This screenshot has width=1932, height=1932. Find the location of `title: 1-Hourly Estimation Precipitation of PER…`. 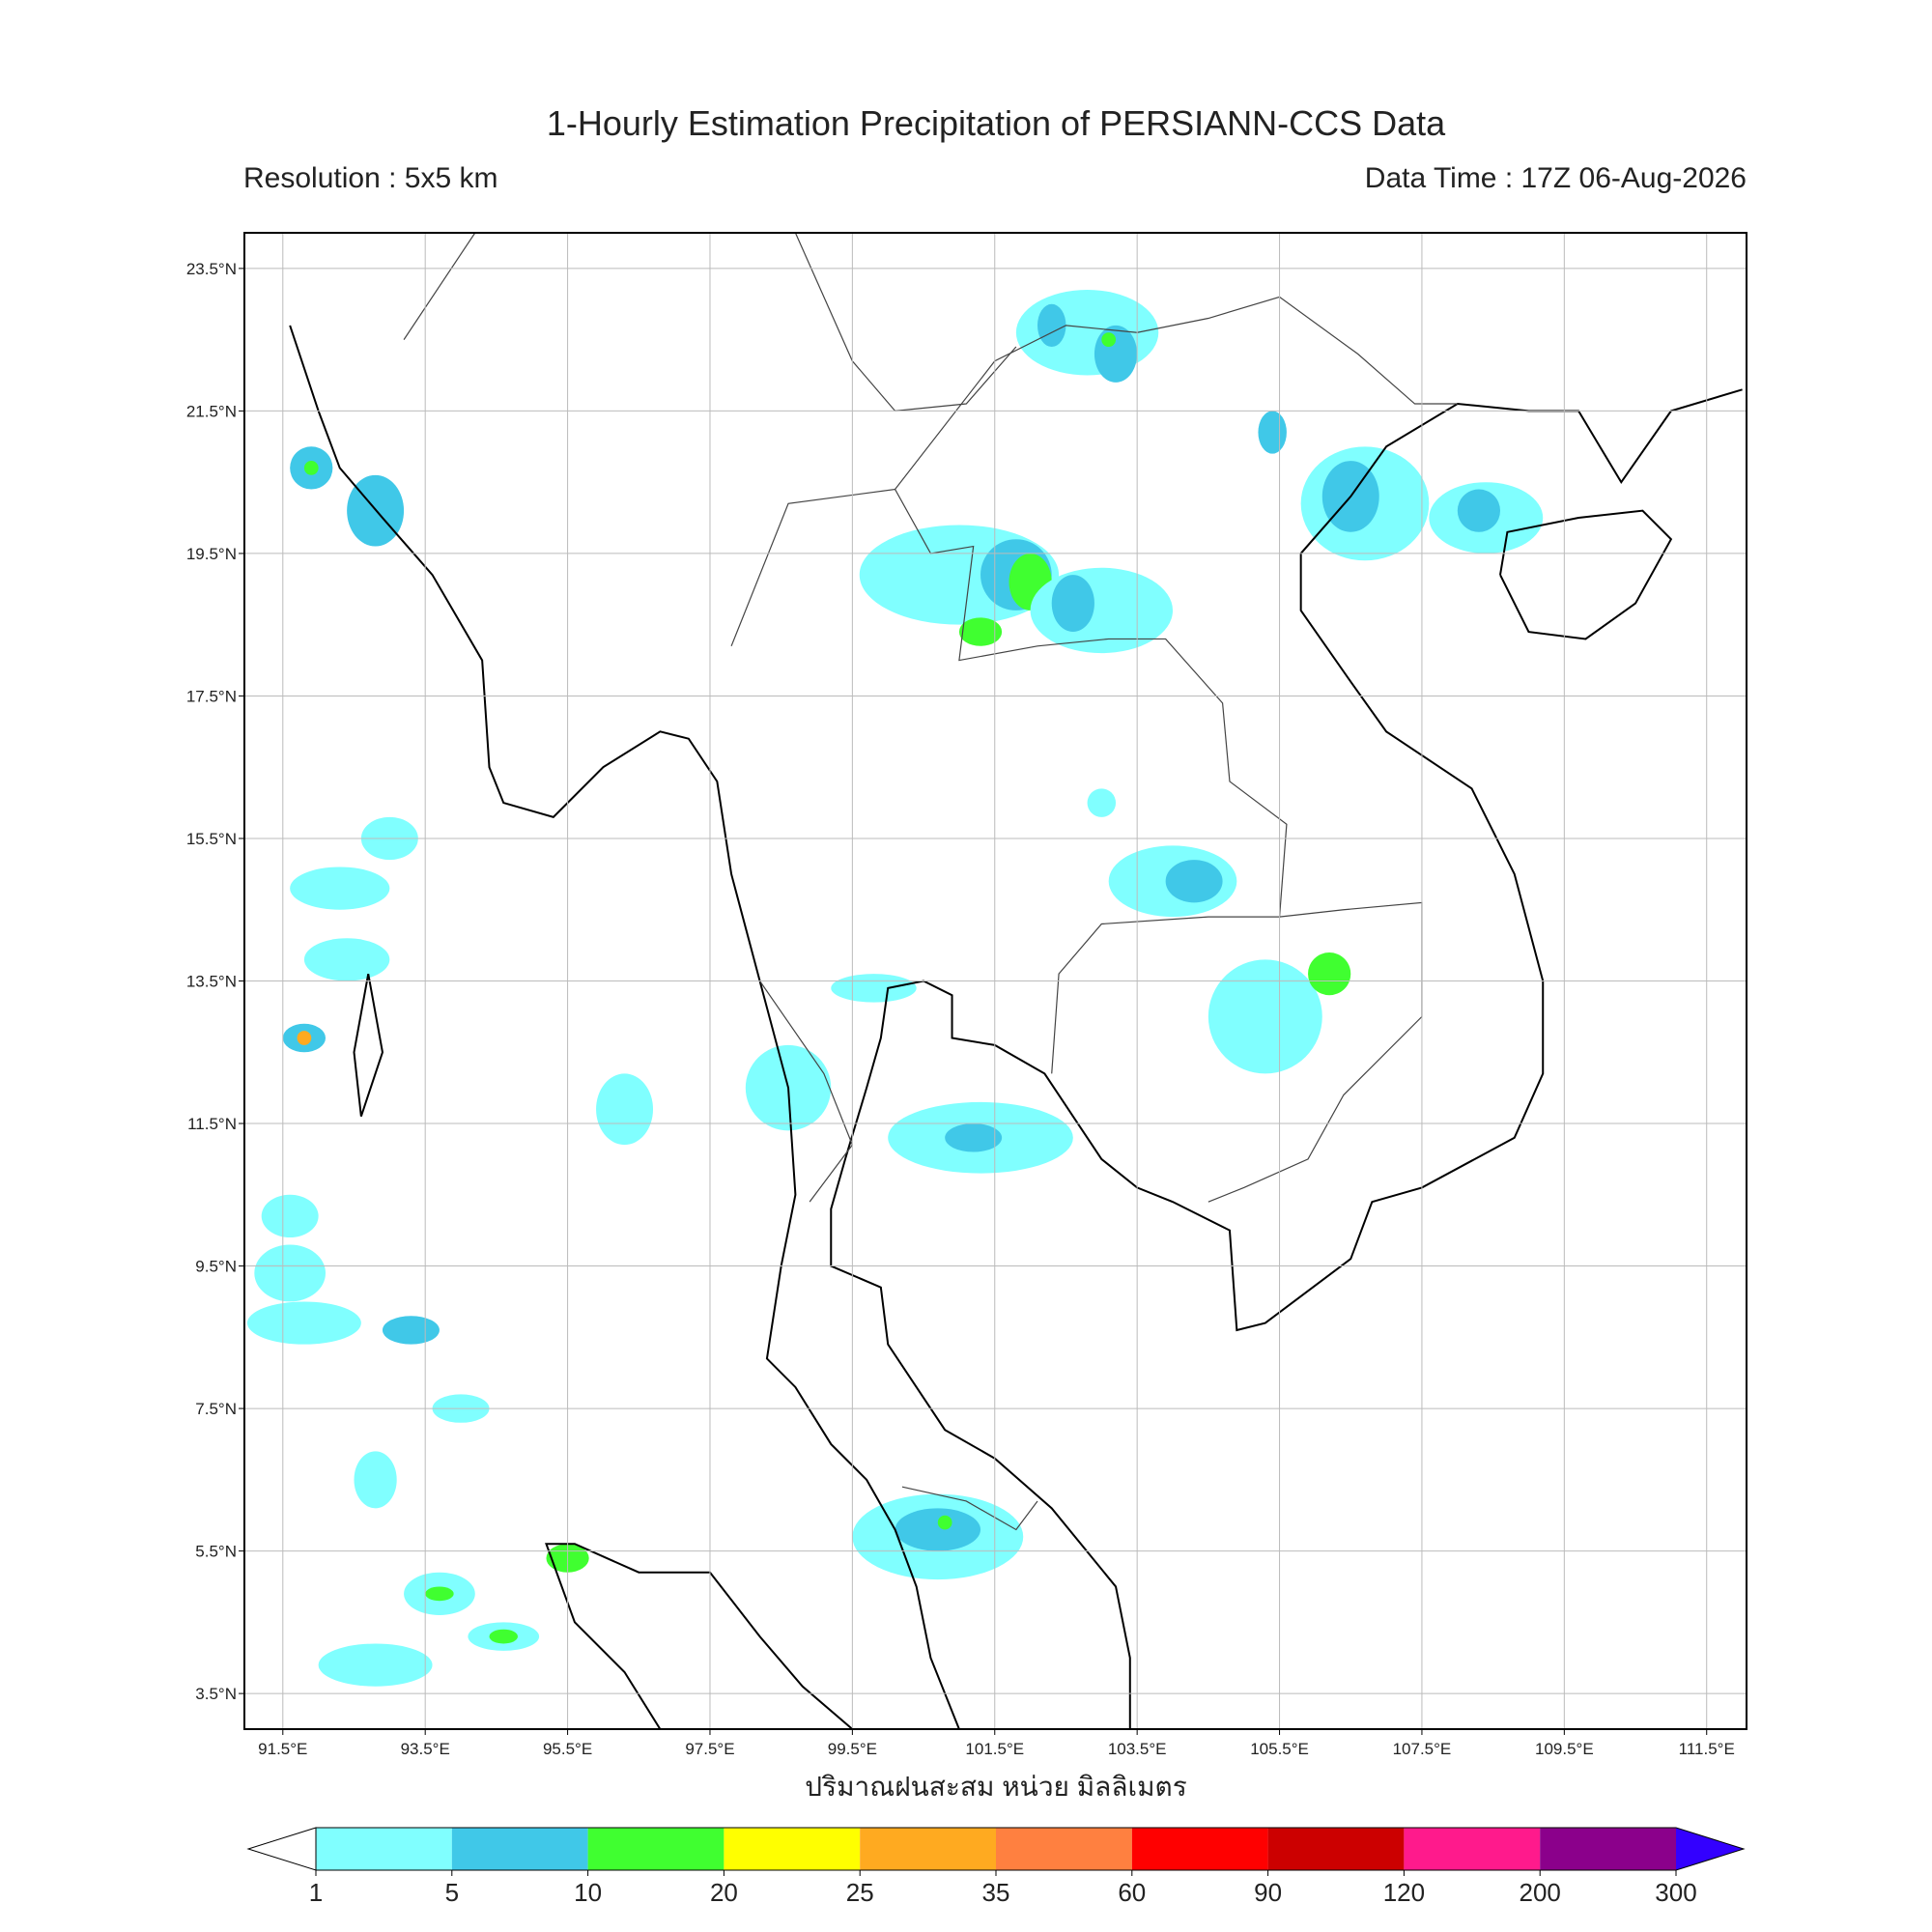

title: 1-Hourly Estimation Precipitation of PER… is located at coordinates (996, 123).